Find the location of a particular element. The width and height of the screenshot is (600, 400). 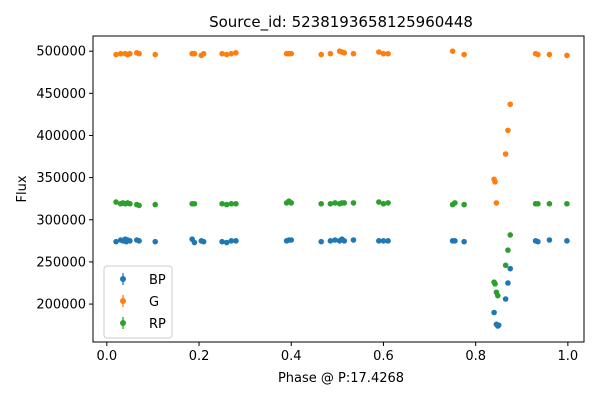

legend-box is located at coordinates (138, 302).